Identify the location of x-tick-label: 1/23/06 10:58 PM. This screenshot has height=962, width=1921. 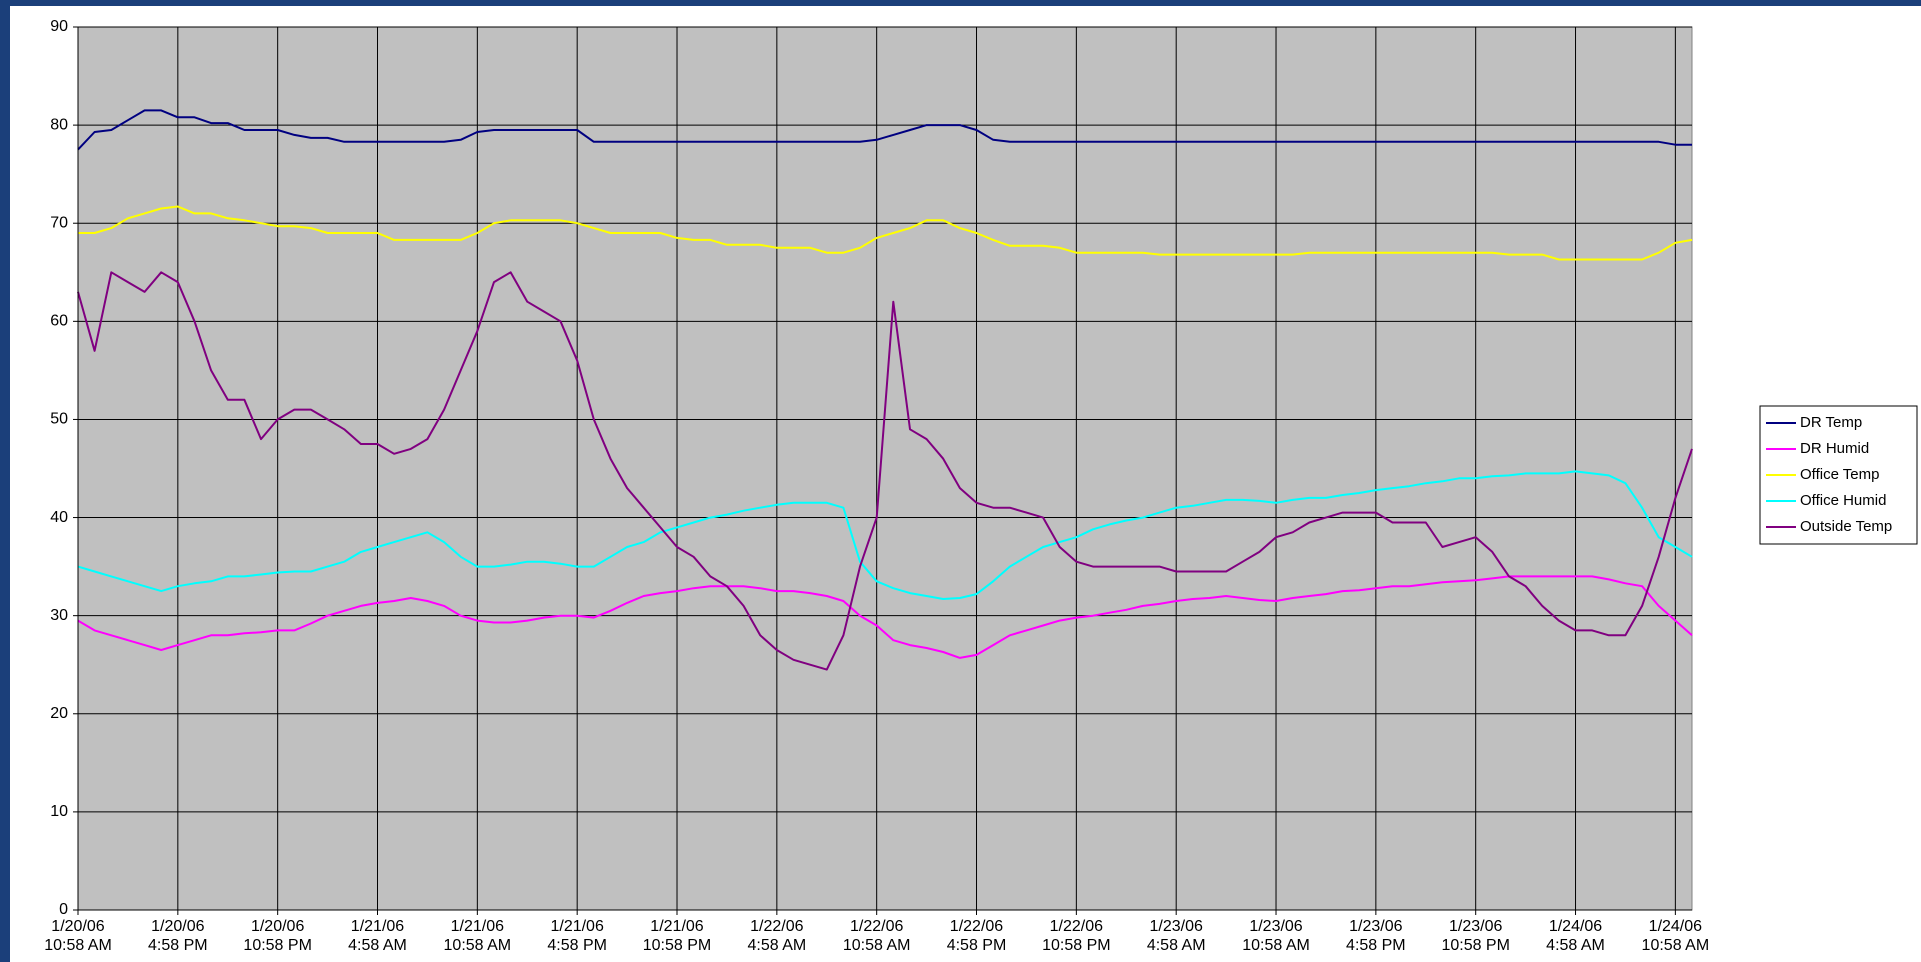
(1475, 936).